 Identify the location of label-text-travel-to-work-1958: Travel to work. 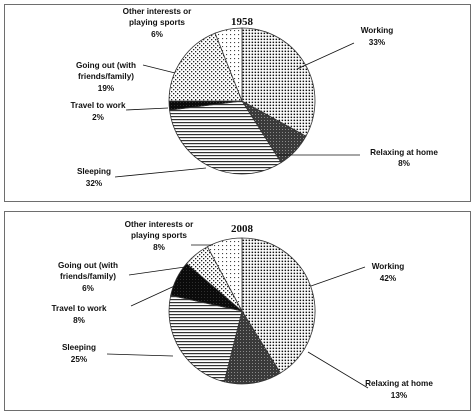
(98, 105).